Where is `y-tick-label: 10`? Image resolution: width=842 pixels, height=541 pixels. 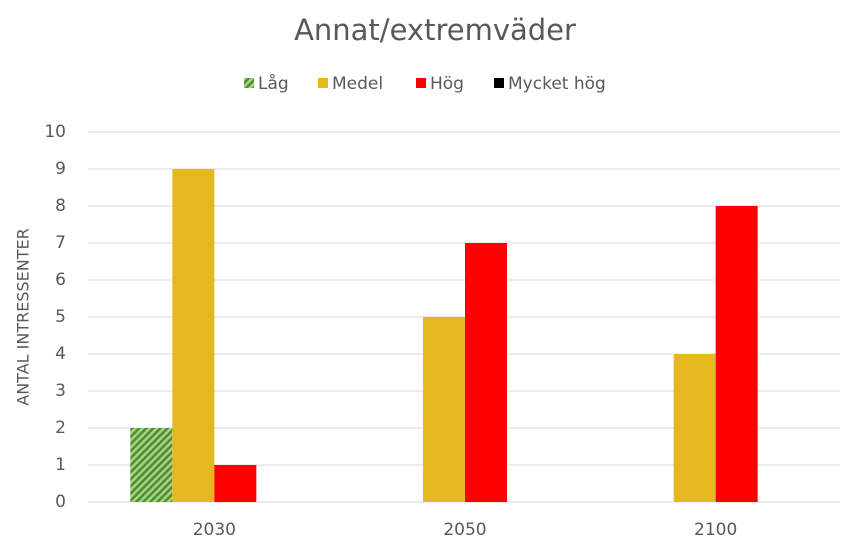
y-tick-label: 10 is located at coordinates (55, 132).